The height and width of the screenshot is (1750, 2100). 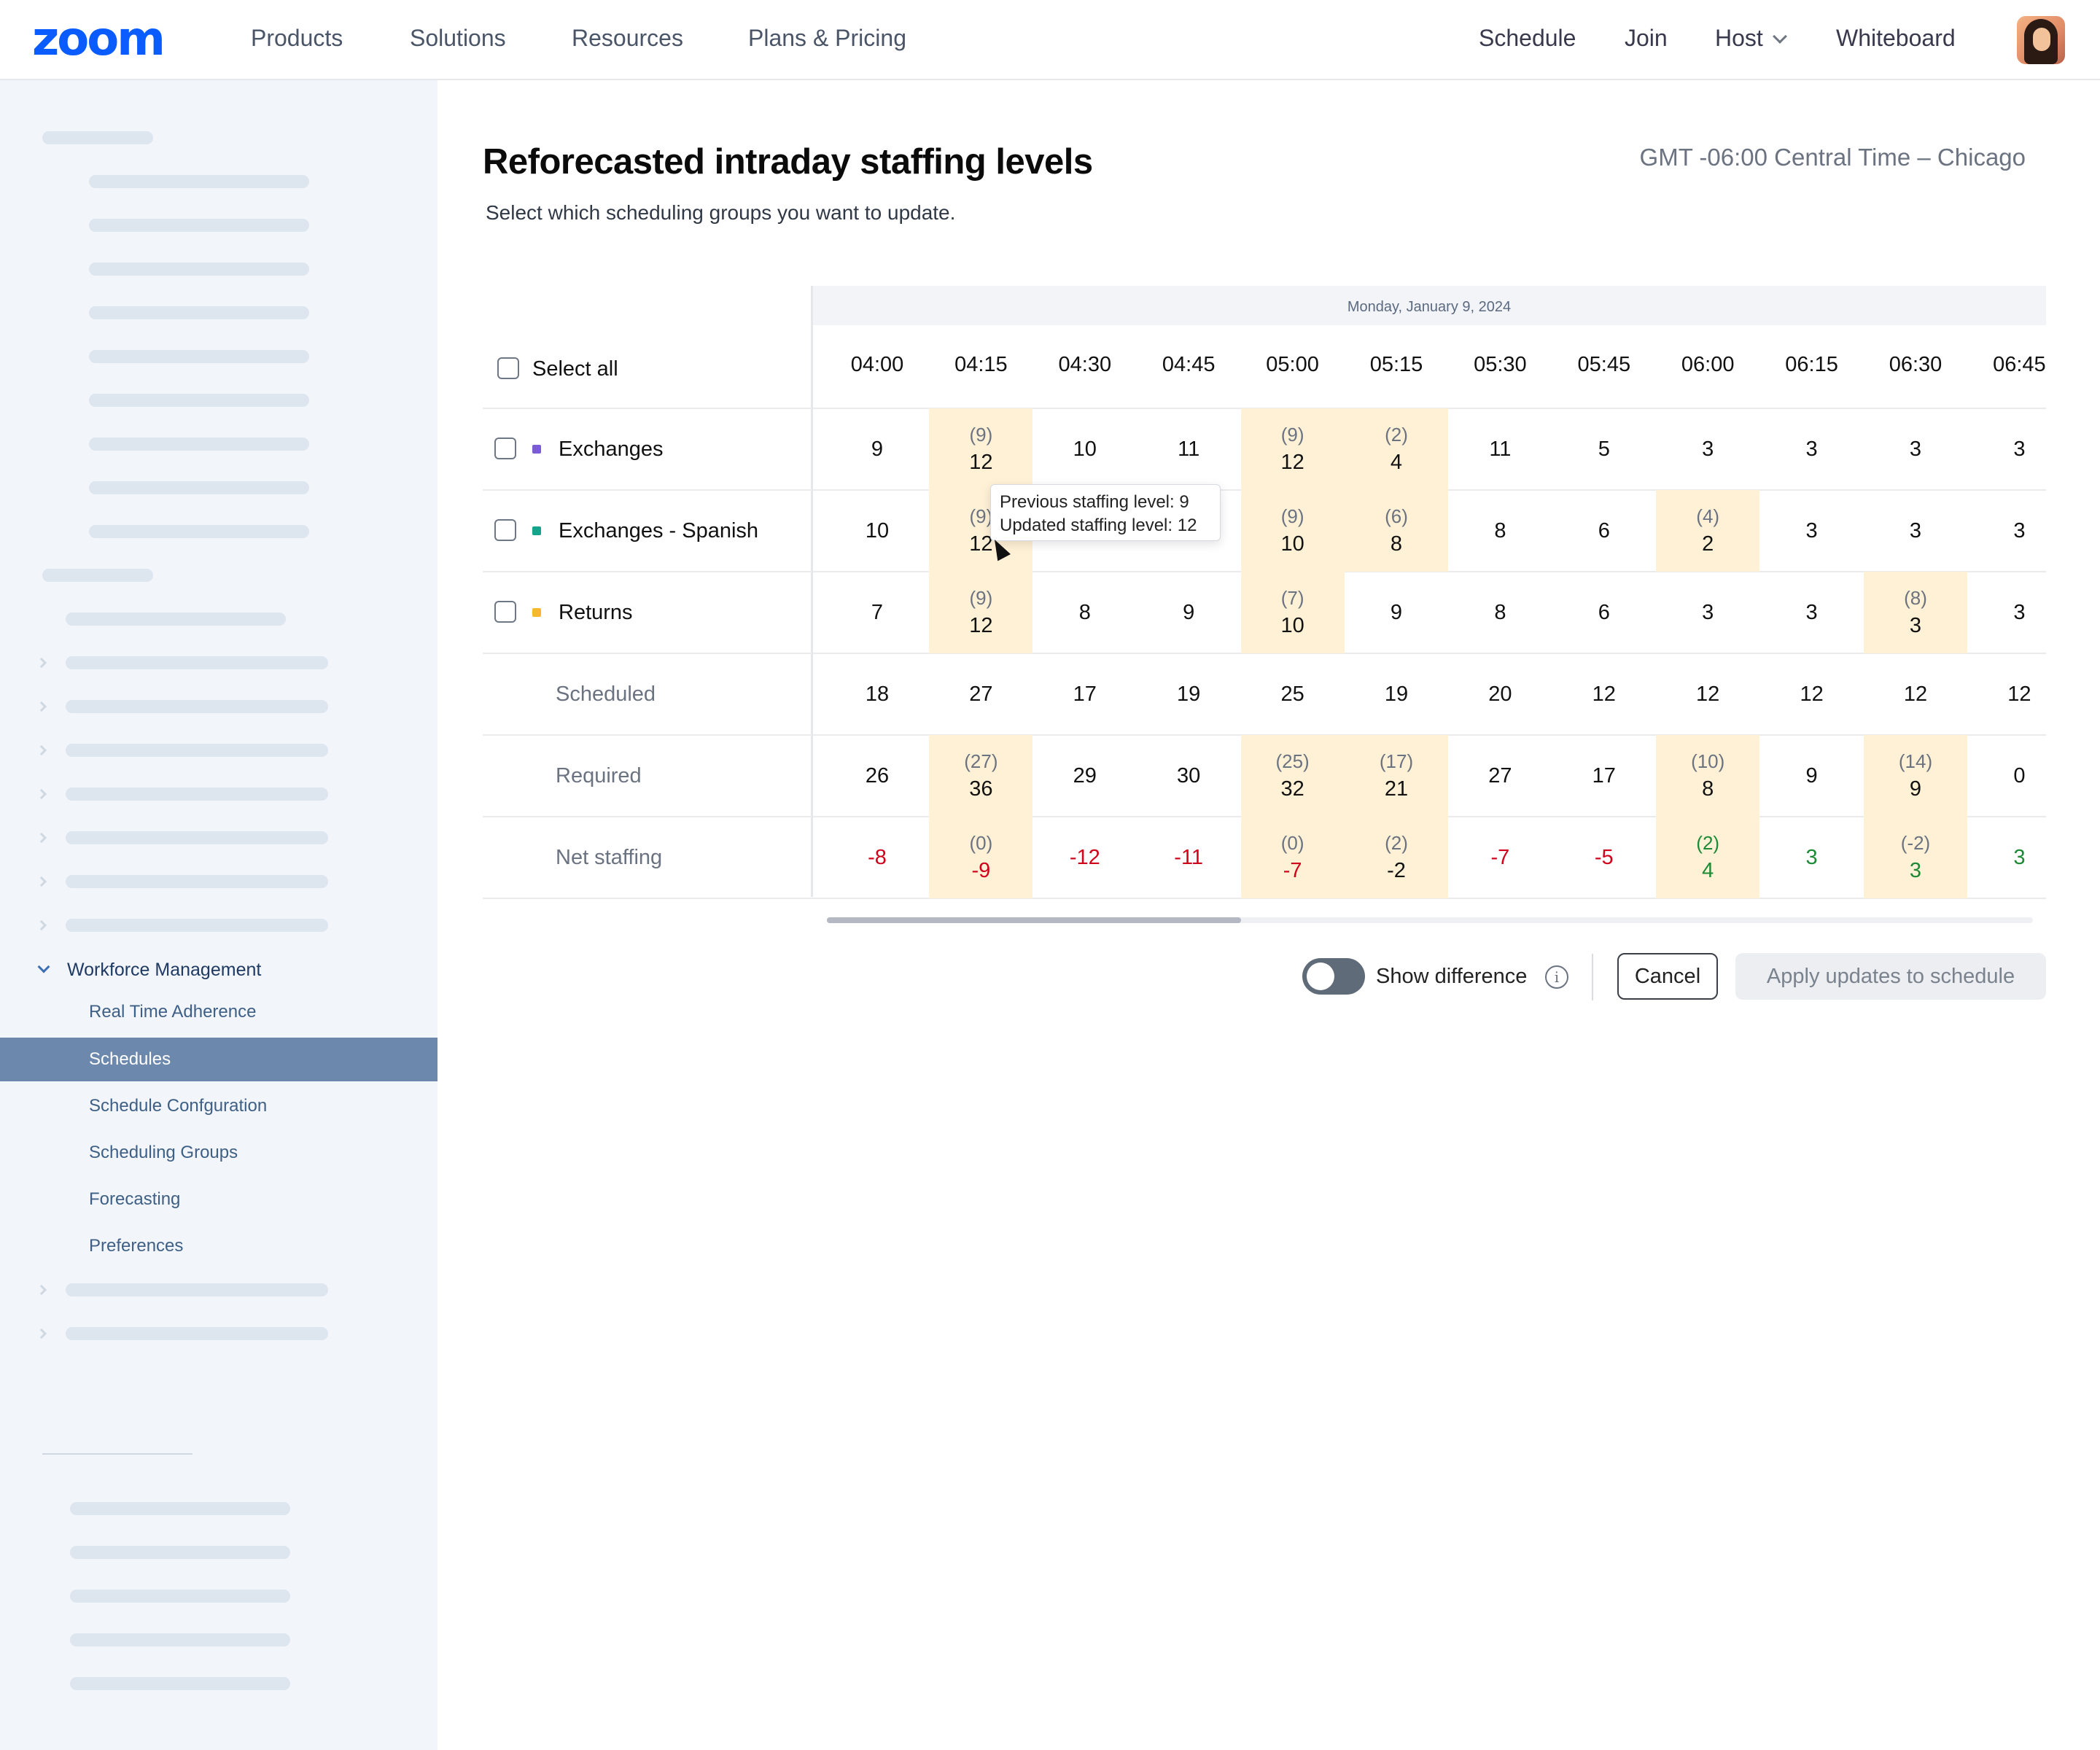 I want to click on show-difference-toggle, so click(x=1333, y=976).